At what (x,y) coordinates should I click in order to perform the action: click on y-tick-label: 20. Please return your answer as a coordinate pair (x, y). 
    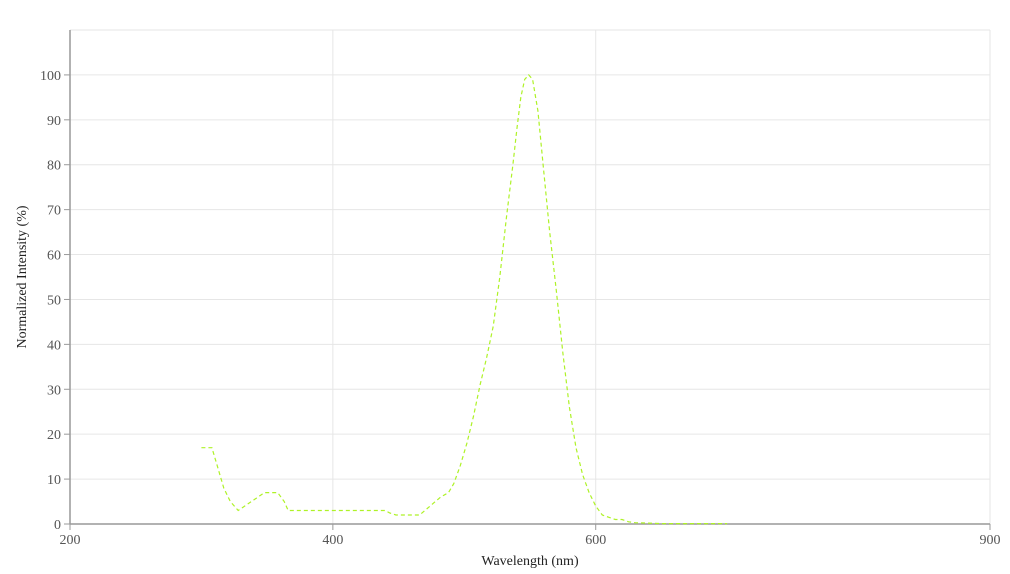
    Looking at the image, I should click on (54, 435).